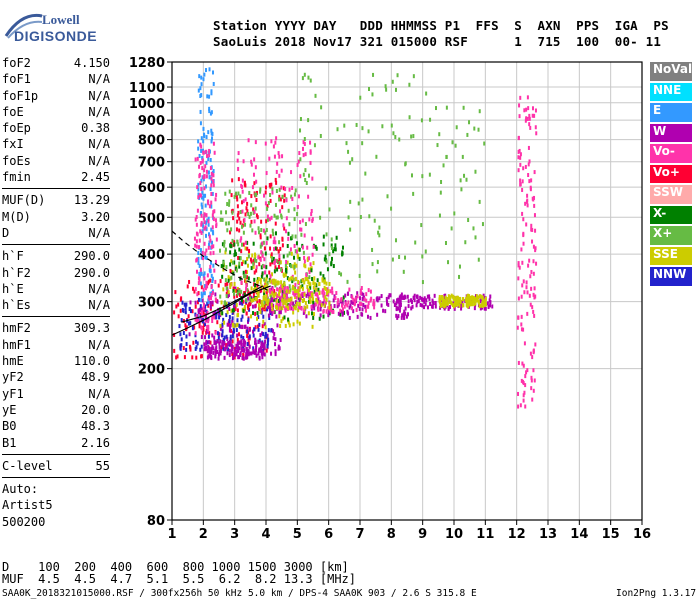 This screenshot has height=600, width=700. Describe the element at coordinates (16, 128) in the screenshot. I see `param-name: foEp` at that location.